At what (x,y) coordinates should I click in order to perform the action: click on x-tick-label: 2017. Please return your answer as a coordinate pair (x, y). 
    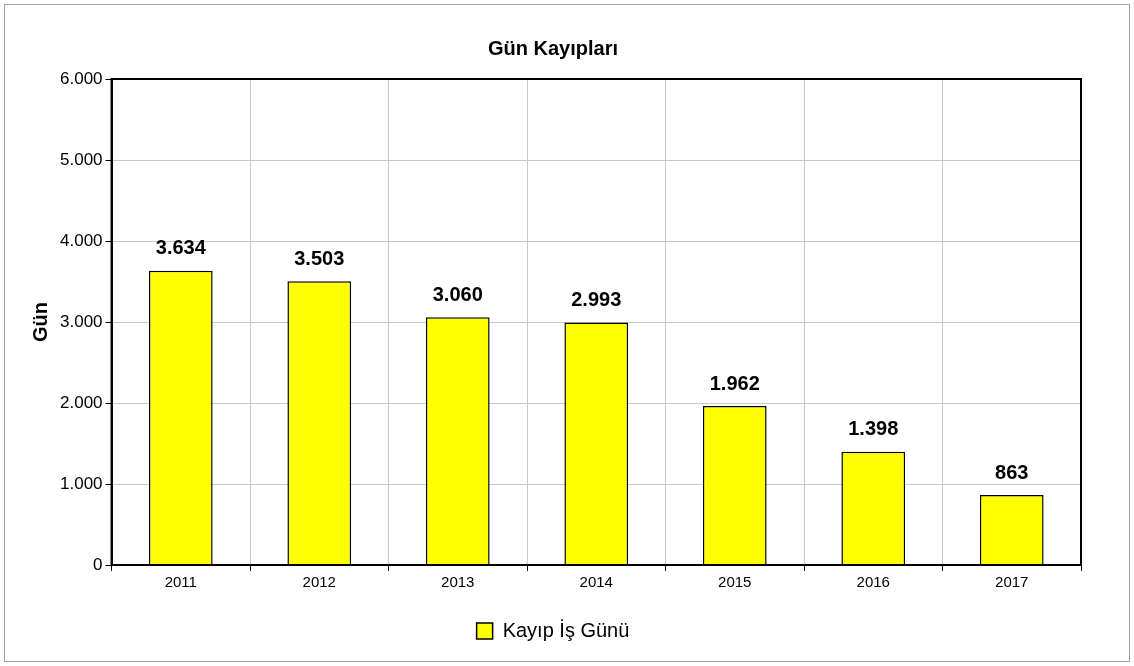
    Looking at the image, I should click on (1012, 582).